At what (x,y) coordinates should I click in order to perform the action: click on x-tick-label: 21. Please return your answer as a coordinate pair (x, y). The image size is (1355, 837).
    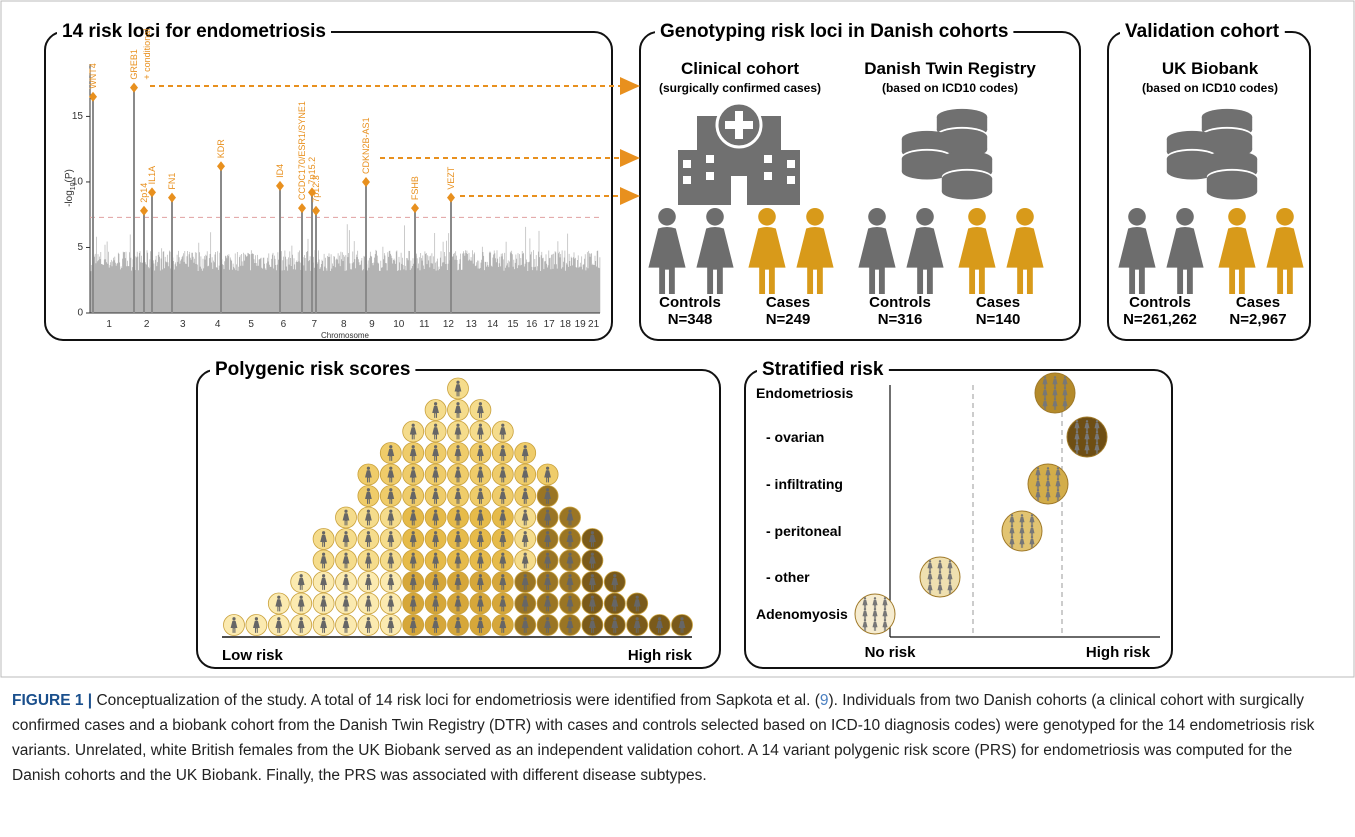
    Looking at the image, I should click on (594, 324).